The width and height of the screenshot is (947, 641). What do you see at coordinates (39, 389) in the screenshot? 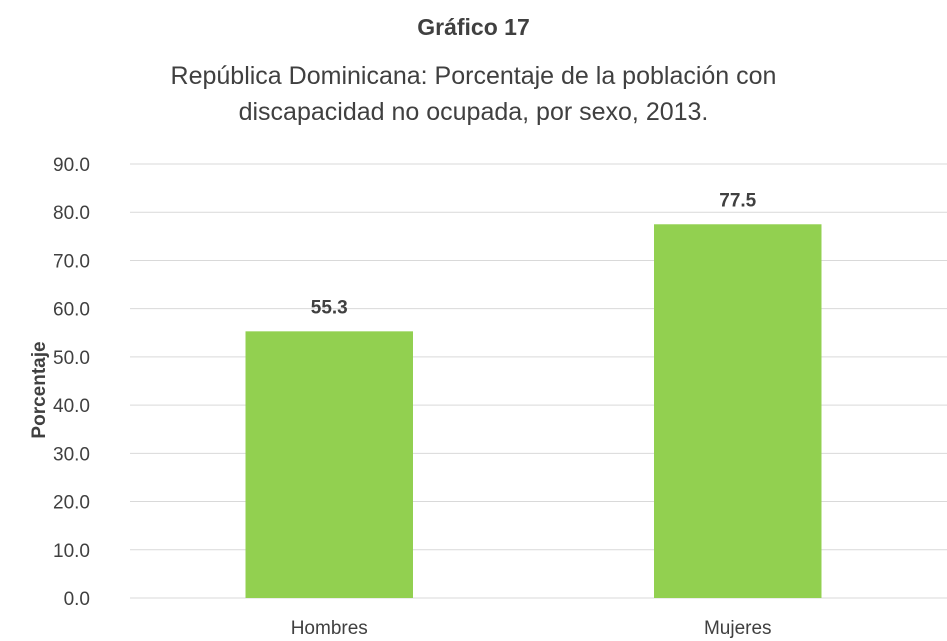
I see `y-axis-title: Porcentaje` at bounding box center [39, 389].